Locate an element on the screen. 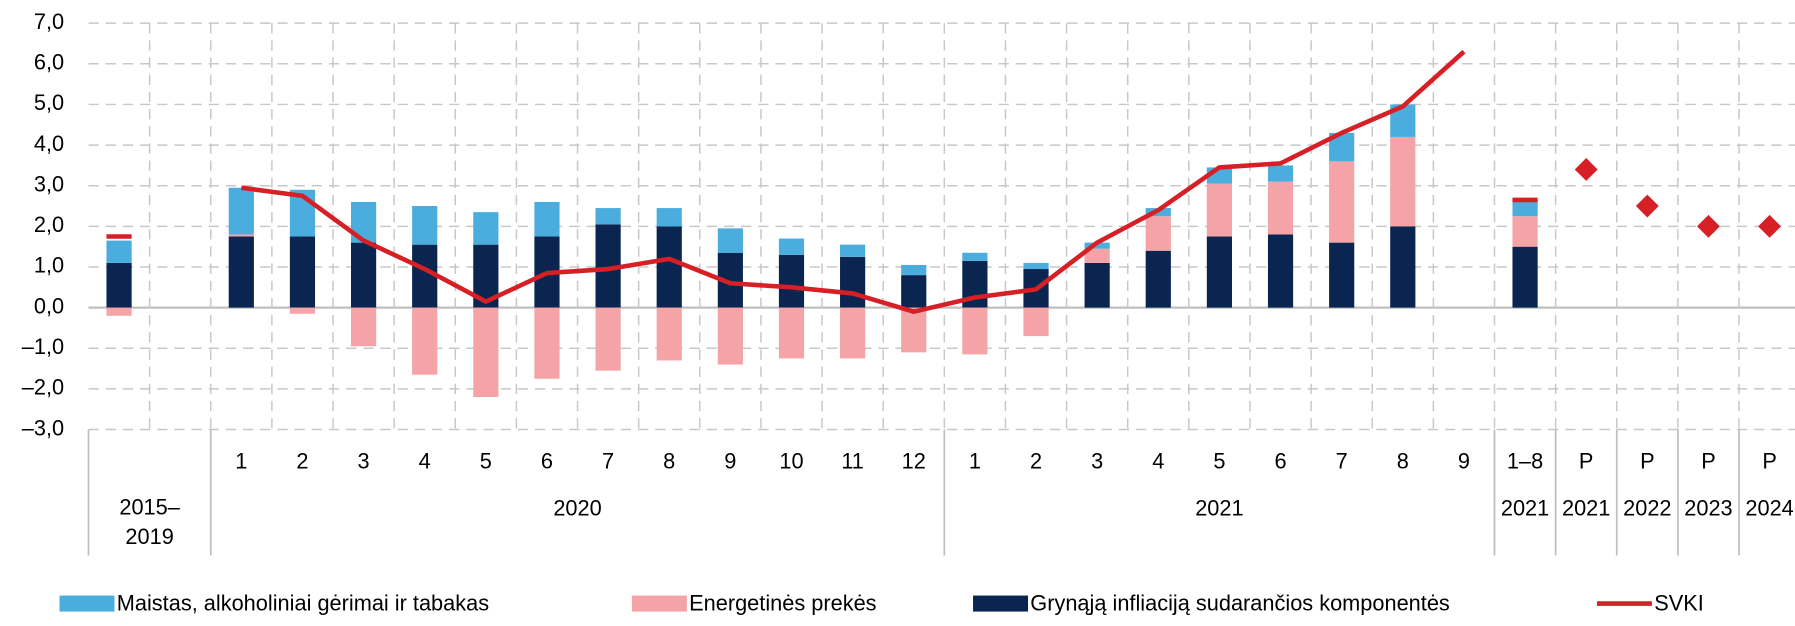  group-label: 2022 is located at coordinates (1647, 507).